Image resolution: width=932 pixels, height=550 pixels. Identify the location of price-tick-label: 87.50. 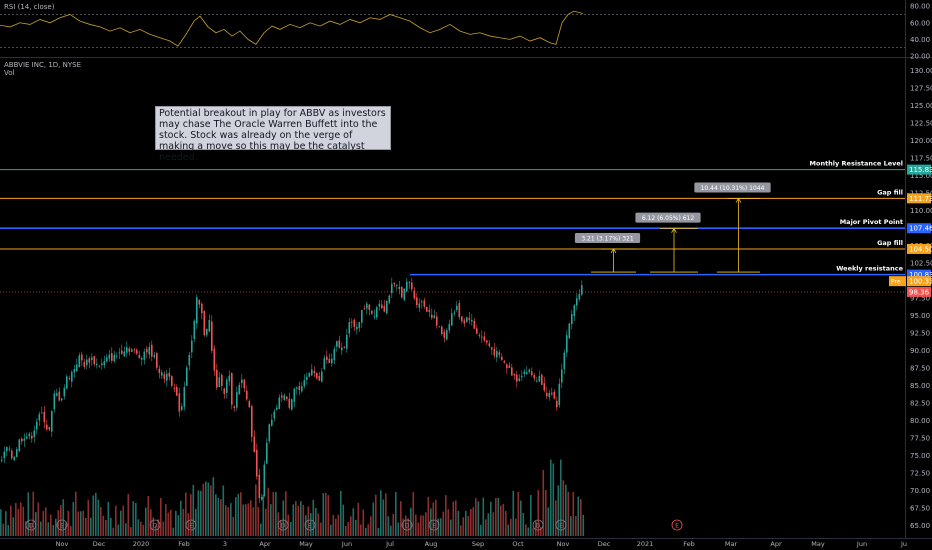
(920, 368).